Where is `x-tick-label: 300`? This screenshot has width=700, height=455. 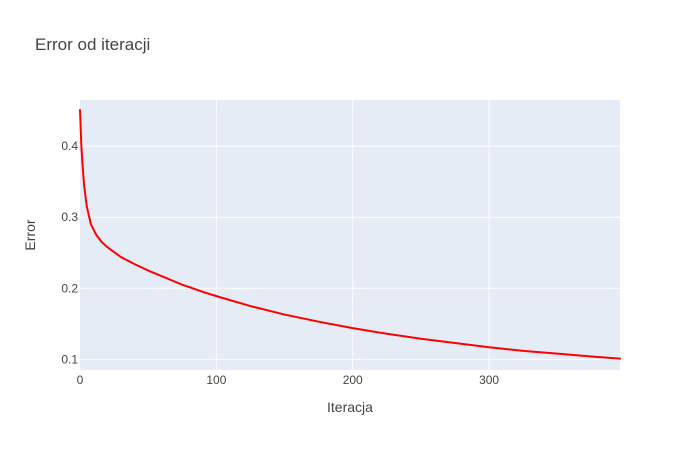 x-tick-label: 300 is located at coordinates (489, 380).